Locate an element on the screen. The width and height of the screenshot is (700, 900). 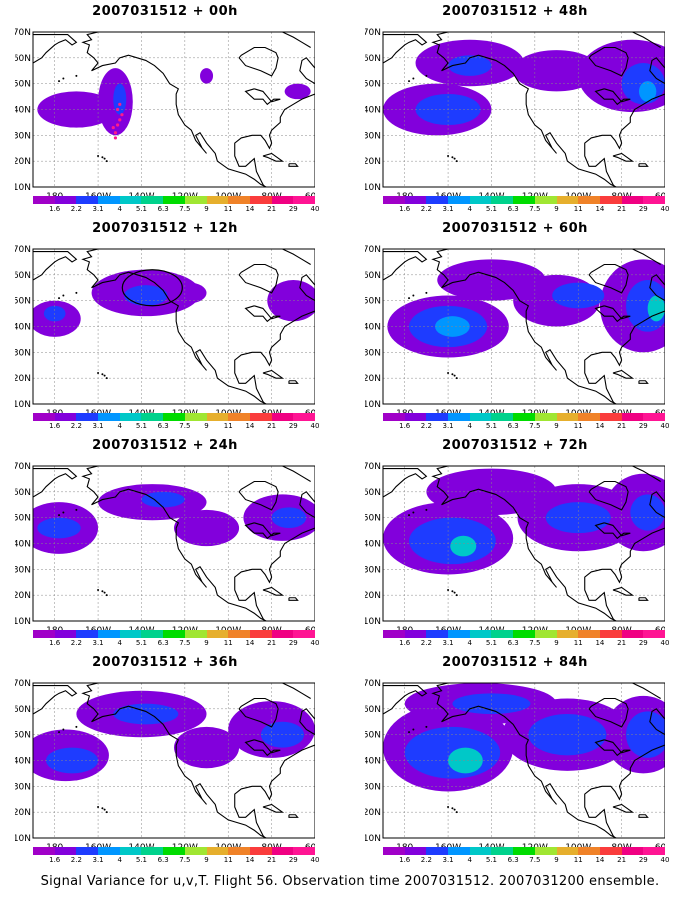
colorbar-label: 5.1 is located at coordinates (491, 860).